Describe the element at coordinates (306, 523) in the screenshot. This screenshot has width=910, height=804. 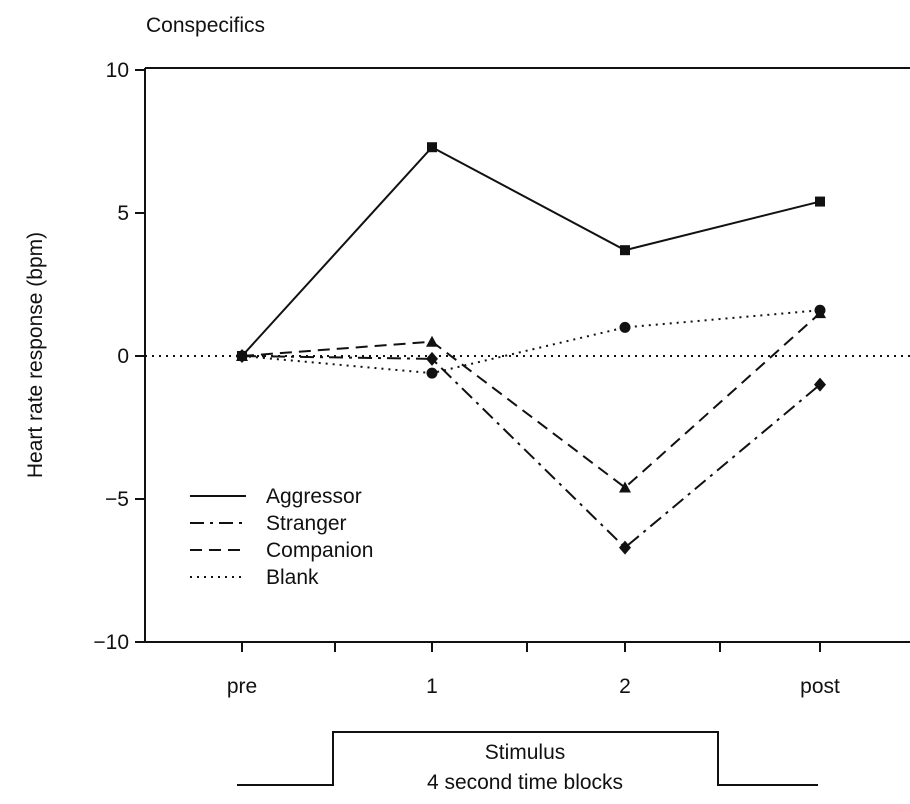
I see `legend-label: Stranger` at that location.